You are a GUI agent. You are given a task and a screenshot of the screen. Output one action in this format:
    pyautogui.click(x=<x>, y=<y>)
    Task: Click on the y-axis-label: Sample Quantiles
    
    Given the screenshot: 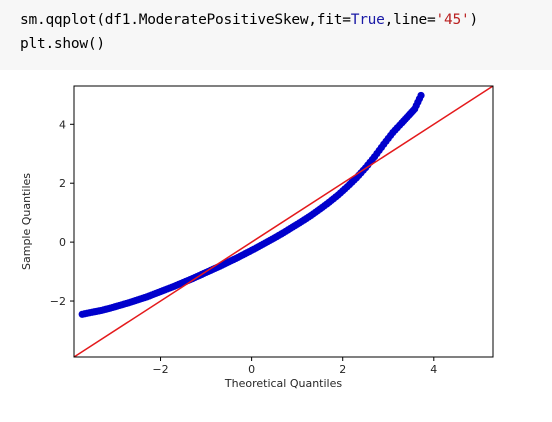 What is the action you would take?
    pyautogui.click(x=26, y=221)
    